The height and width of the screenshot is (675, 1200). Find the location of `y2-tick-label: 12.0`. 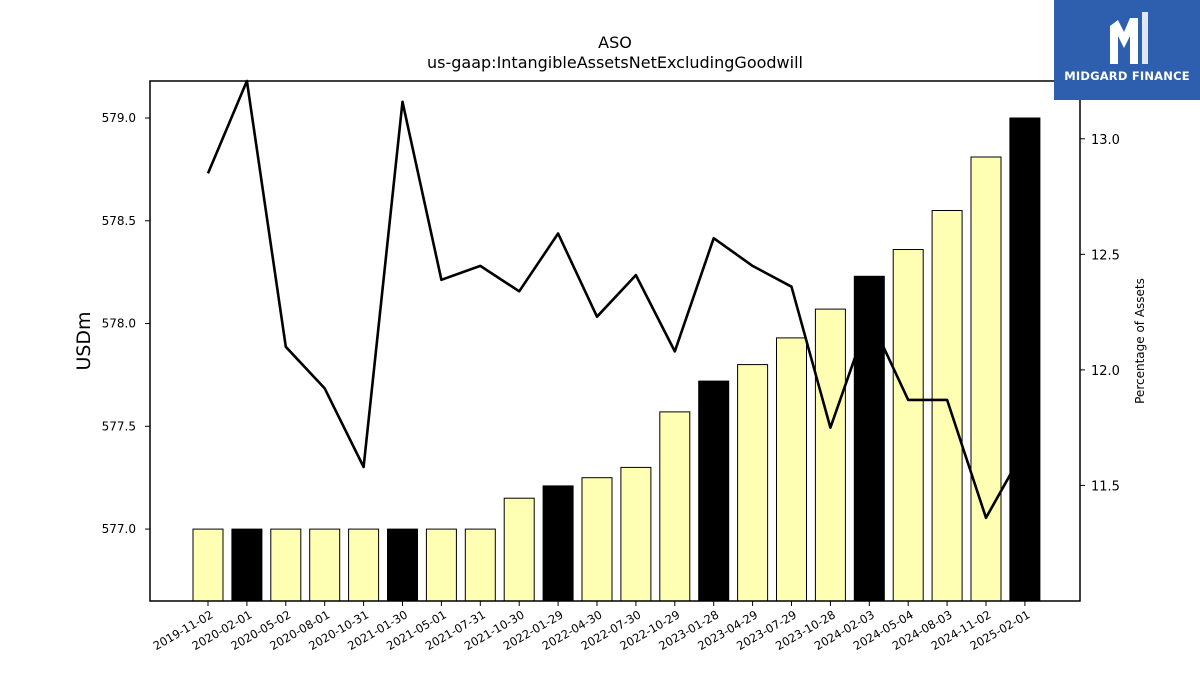

y2-tick-label: 12.0 is located at coordinates (1105, 371).